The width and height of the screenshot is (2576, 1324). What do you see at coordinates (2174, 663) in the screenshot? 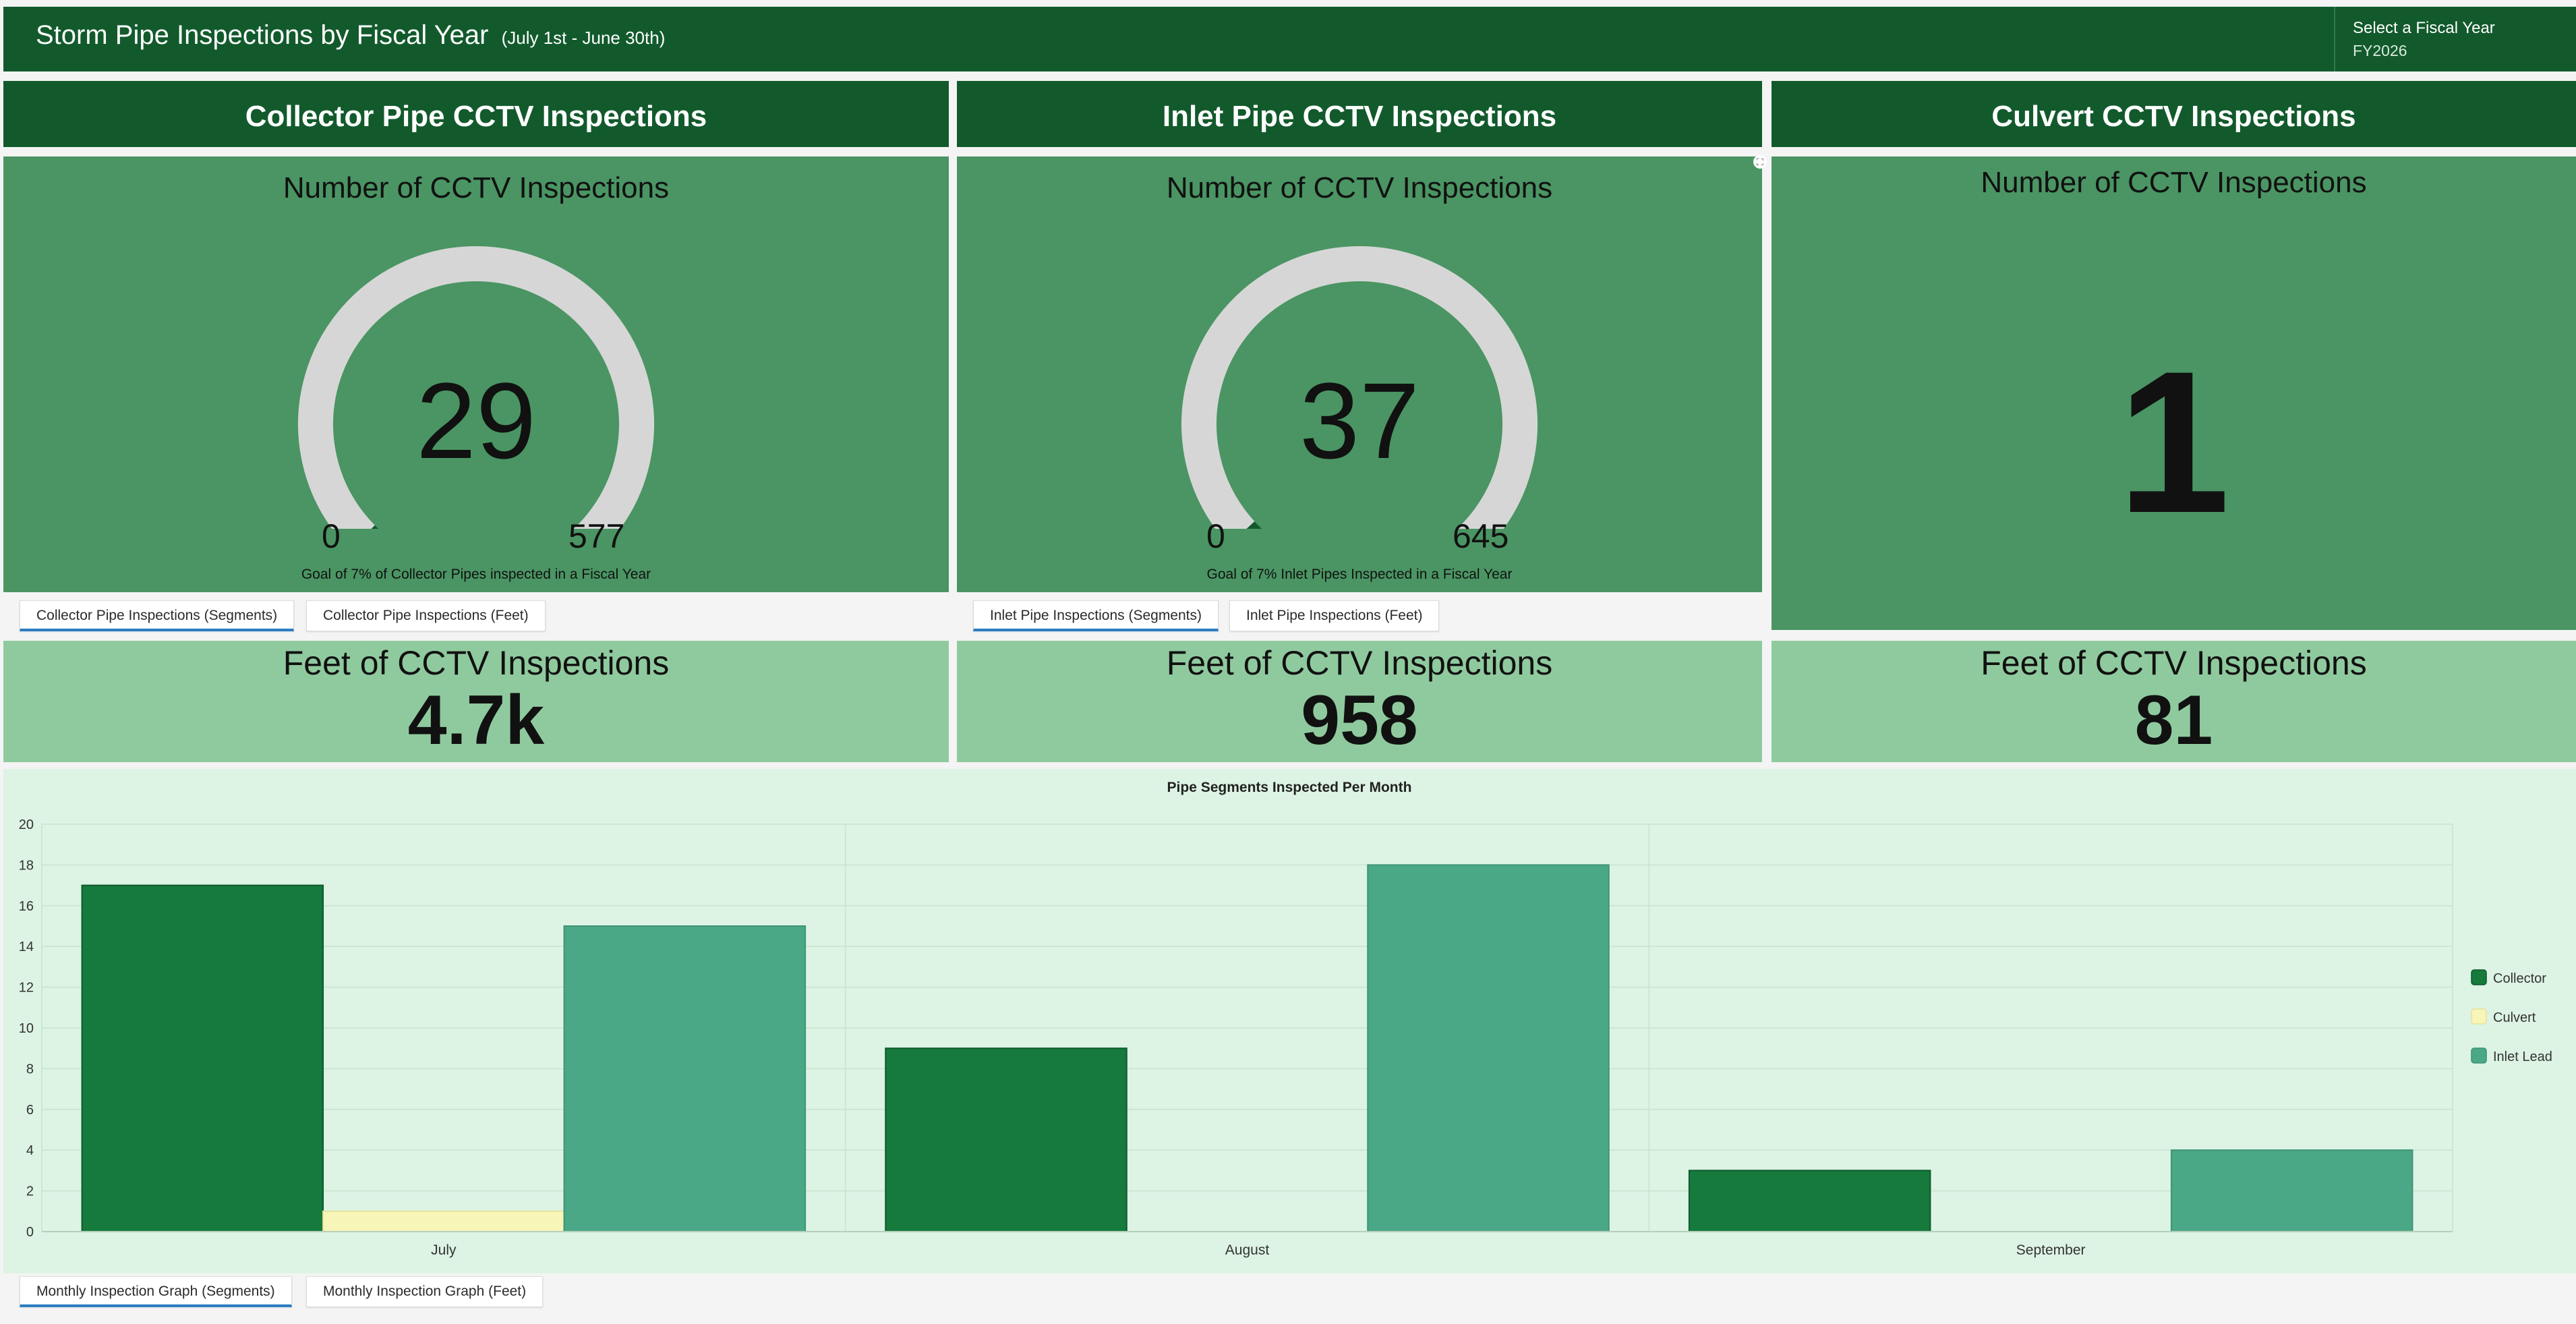
I see `culvert-feet-heading: Feet of CCTV Inspections` at bounding box center [2174, 663].